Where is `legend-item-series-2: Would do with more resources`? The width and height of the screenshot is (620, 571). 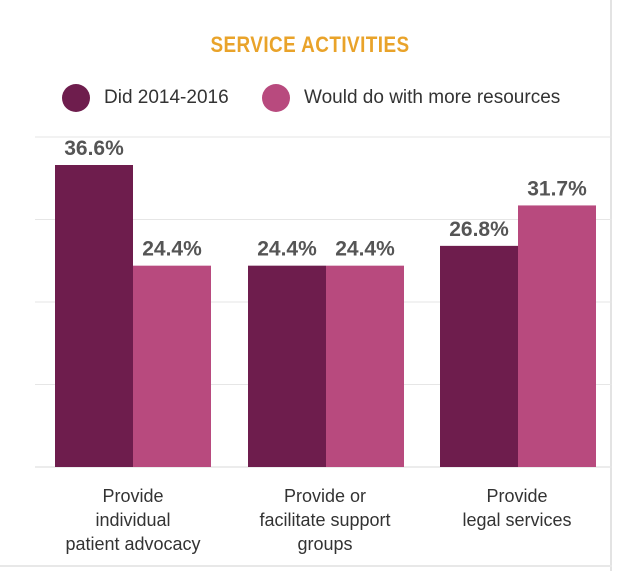 legend-item-series-2: Would do with more resources is located at coordinates (411, 98).